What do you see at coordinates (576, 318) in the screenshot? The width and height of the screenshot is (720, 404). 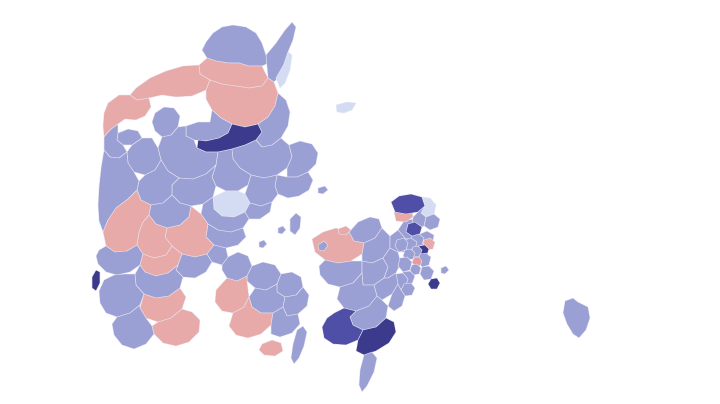 I see `region-bornholm` at bounding box center [576, 318].